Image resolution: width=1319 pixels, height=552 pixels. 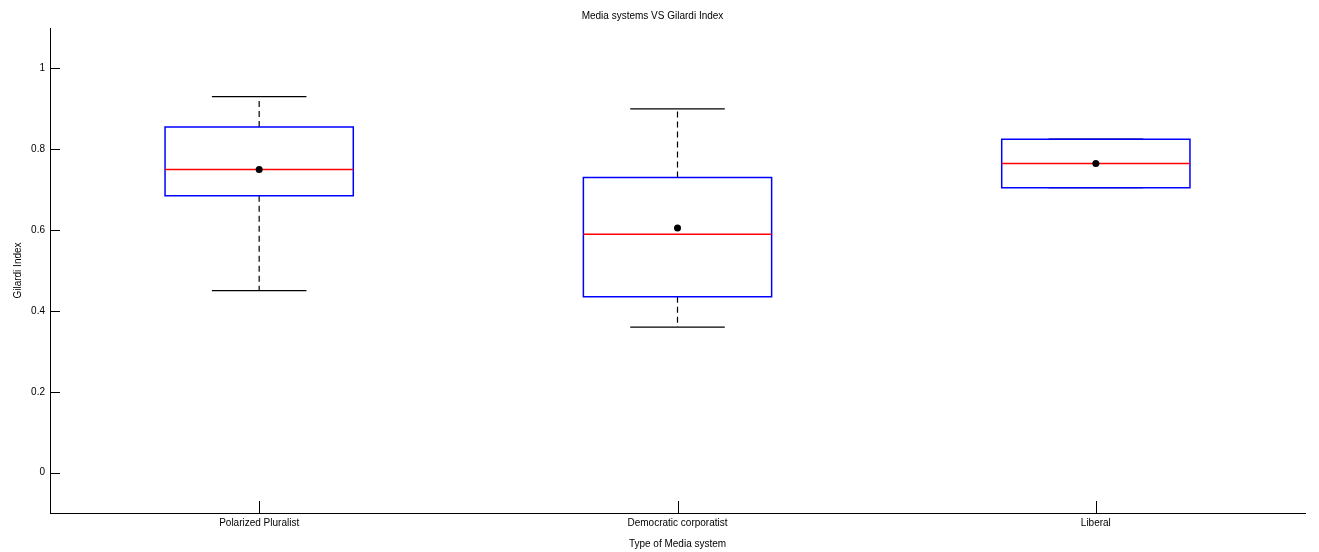 I want to click on y-tick-label: 0, so click(x=42, y=472).